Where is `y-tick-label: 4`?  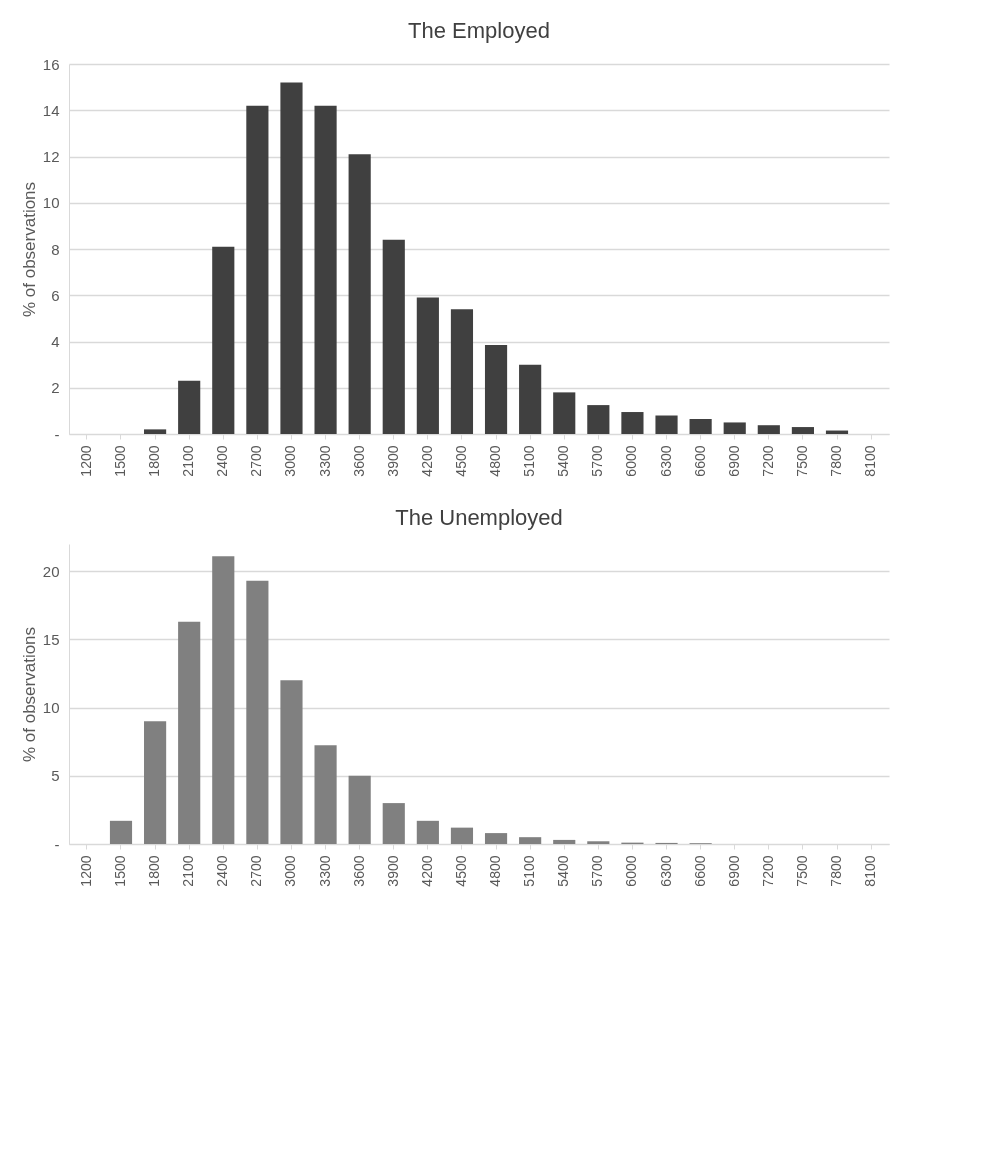
y-tick-label: 4 is located at coordinates (55, 341).